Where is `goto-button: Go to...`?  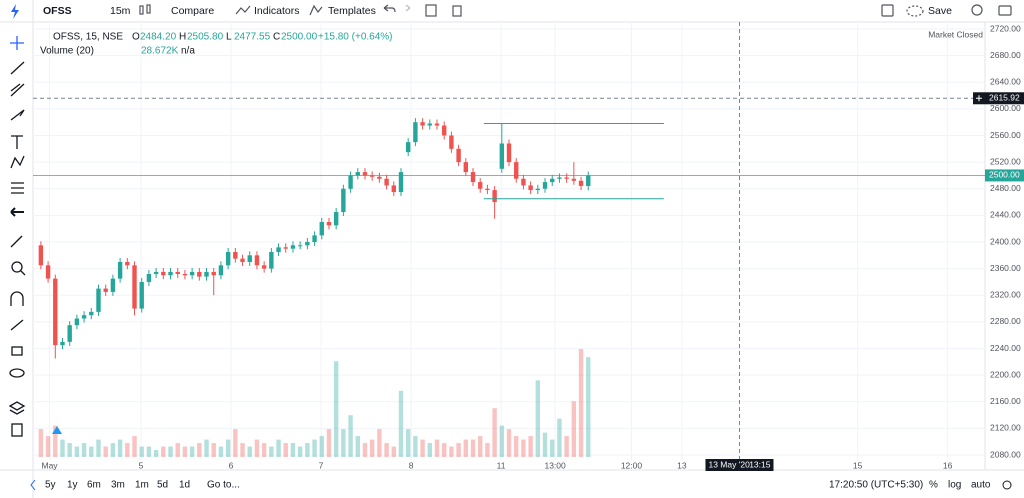
goto-button: Go to... is located at coordinates (223, 485).